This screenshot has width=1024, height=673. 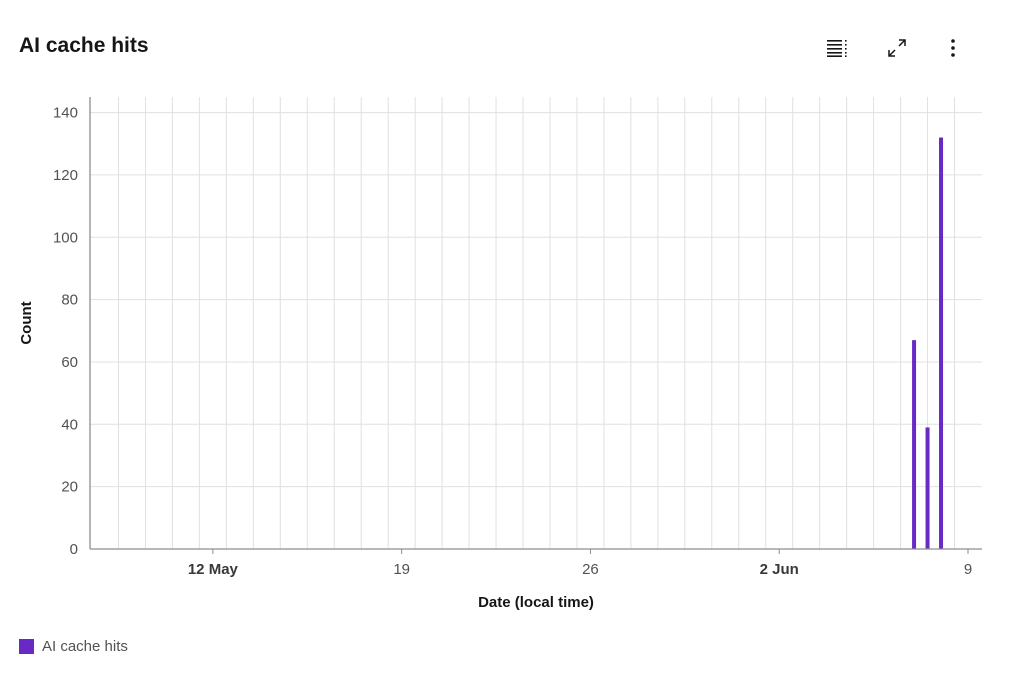 I want to click on y-tick-label: 60, so click(x=69, y=362).